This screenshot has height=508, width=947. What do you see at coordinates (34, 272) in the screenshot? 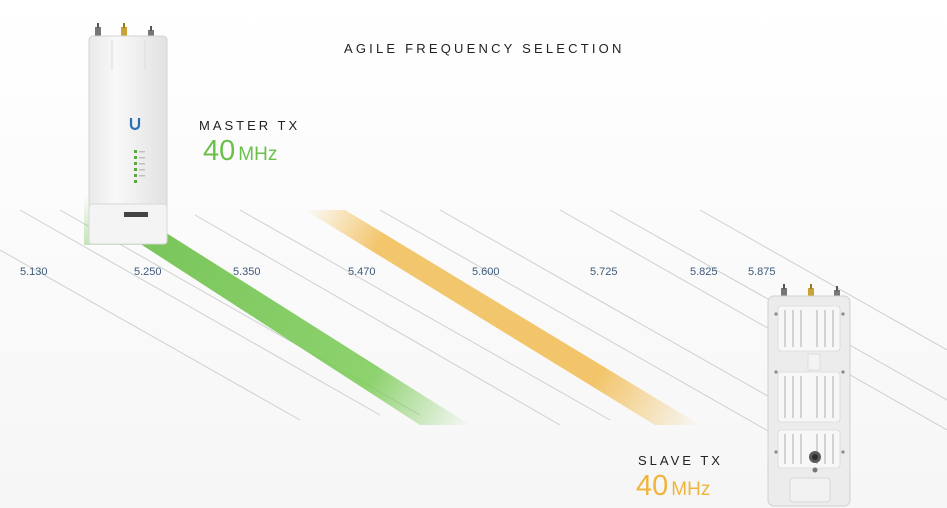
I see `frequency-label-5130: 5.130` at bounding box center [34, 272].